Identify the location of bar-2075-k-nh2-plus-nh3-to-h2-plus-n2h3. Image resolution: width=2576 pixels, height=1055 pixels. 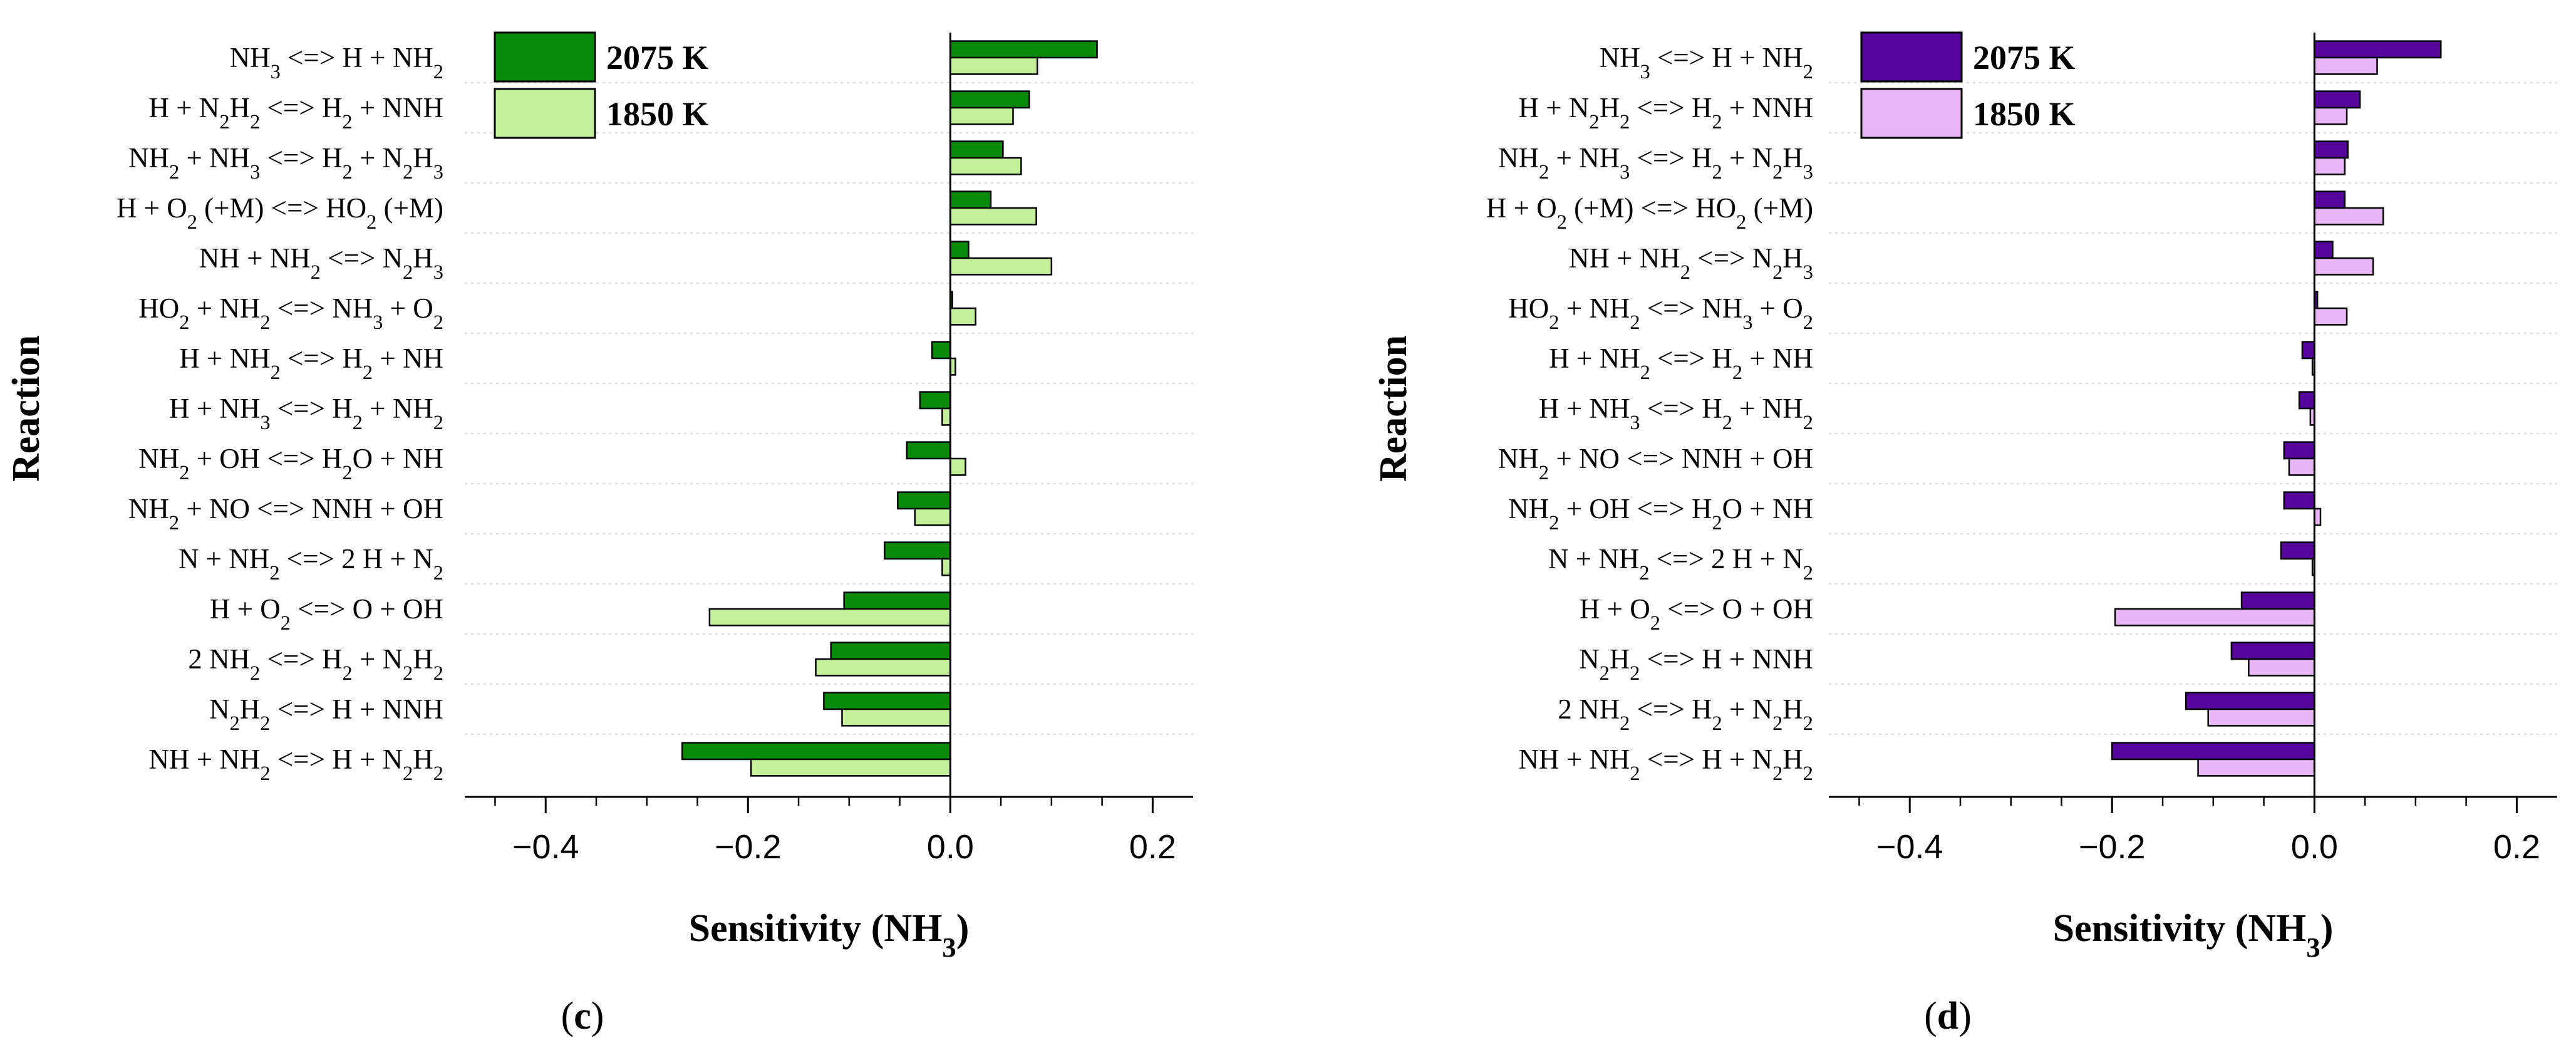
(976, 150).